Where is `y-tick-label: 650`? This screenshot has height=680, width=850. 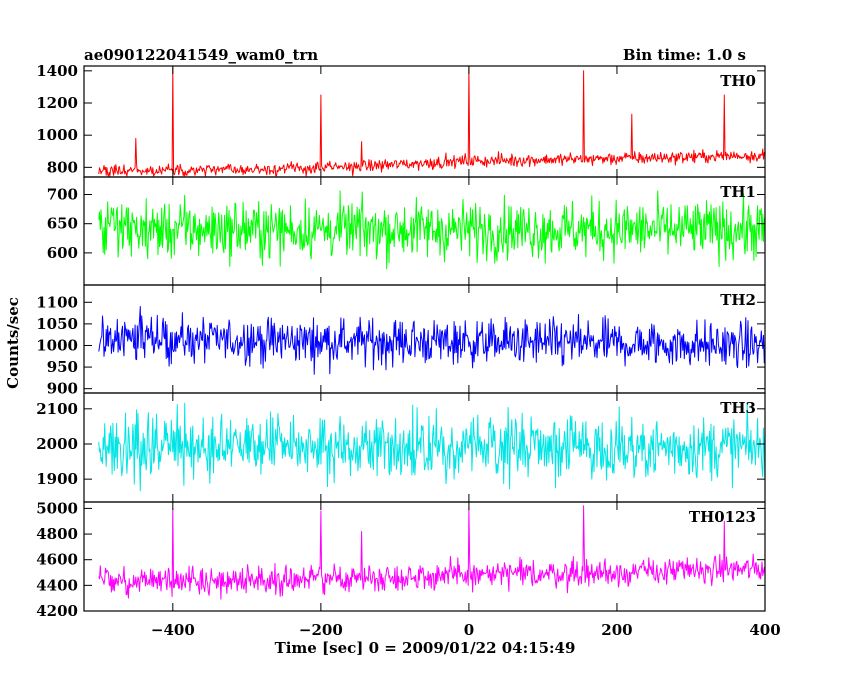
y-tick-label: 650 is located at coordinates (62, 224).